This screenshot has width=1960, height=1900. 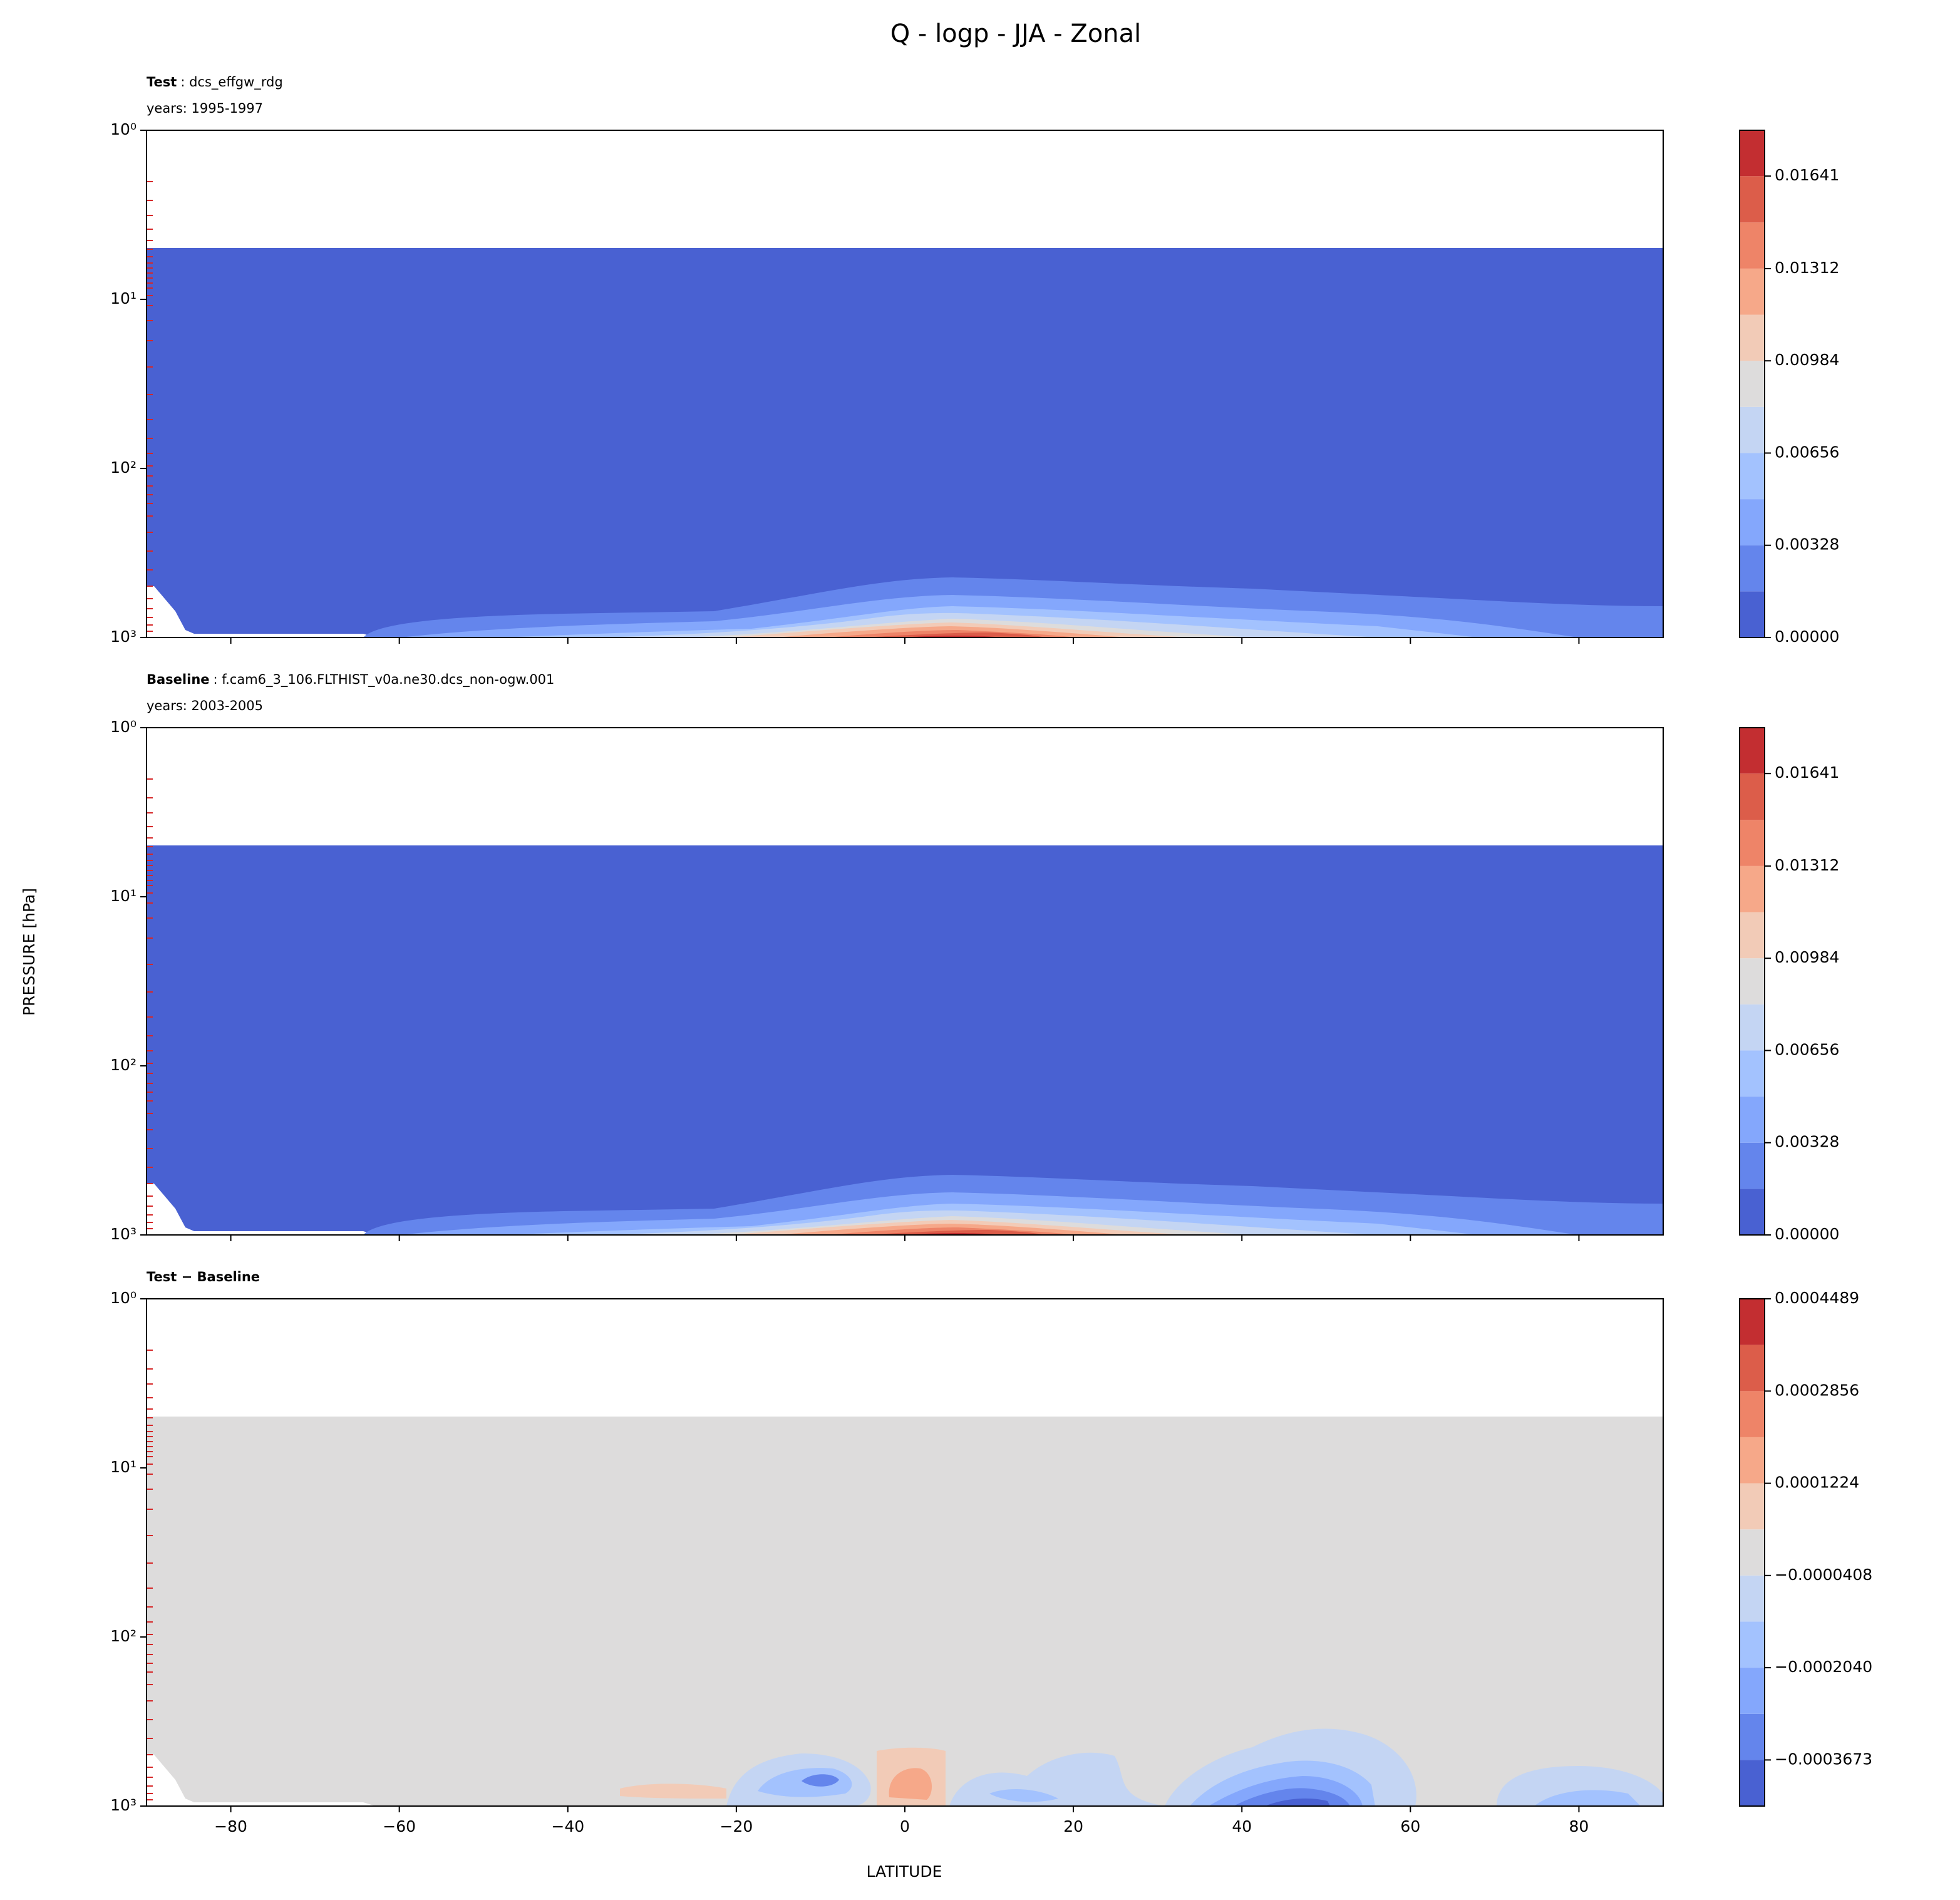 What do you see at coordinates (904, 1871) in the screenshot?
I see `x-axis-label: LATITUDE` at bounding box center [904, 1871].